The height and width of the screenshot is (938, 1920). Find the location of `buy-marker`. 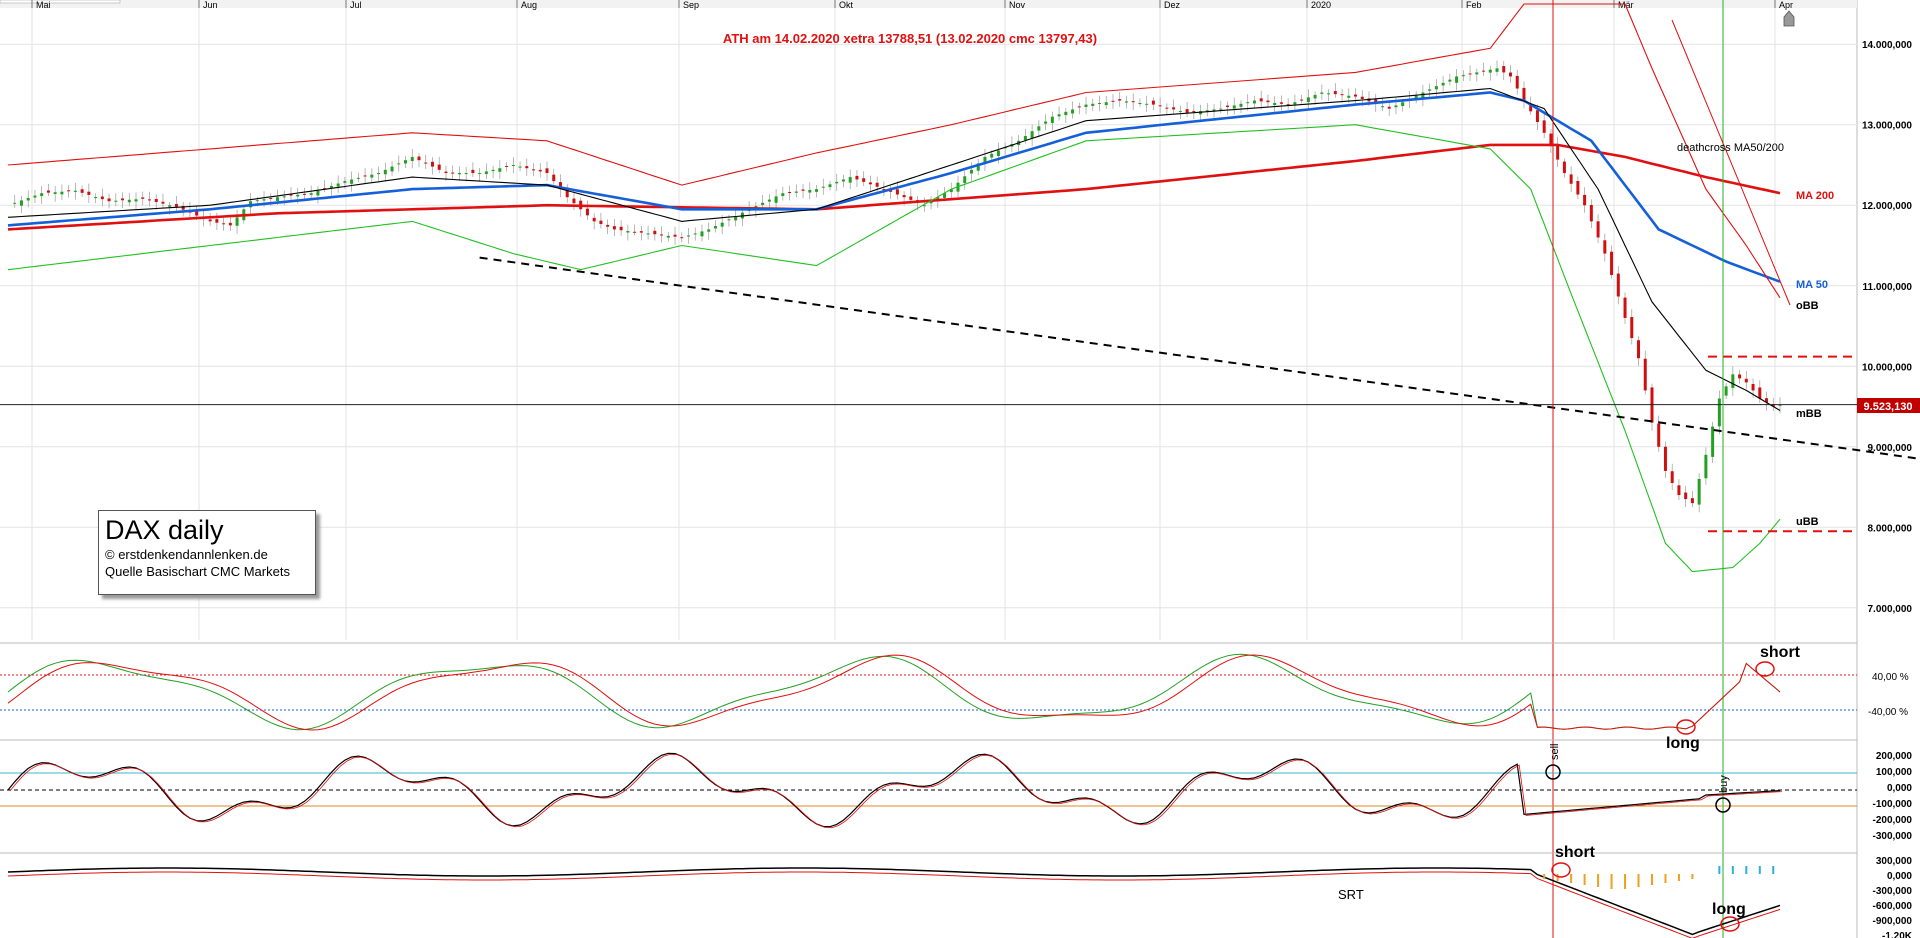

buy-marker is located at coordinates (1723, 805).